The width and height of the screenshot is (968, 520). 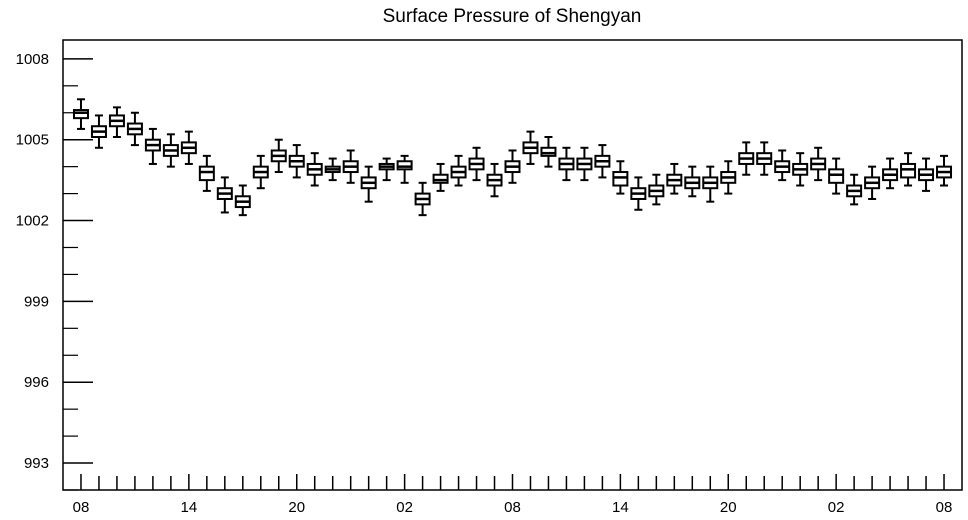 I want to click on y-tick-label: 1008, so click(x=32, y=59).